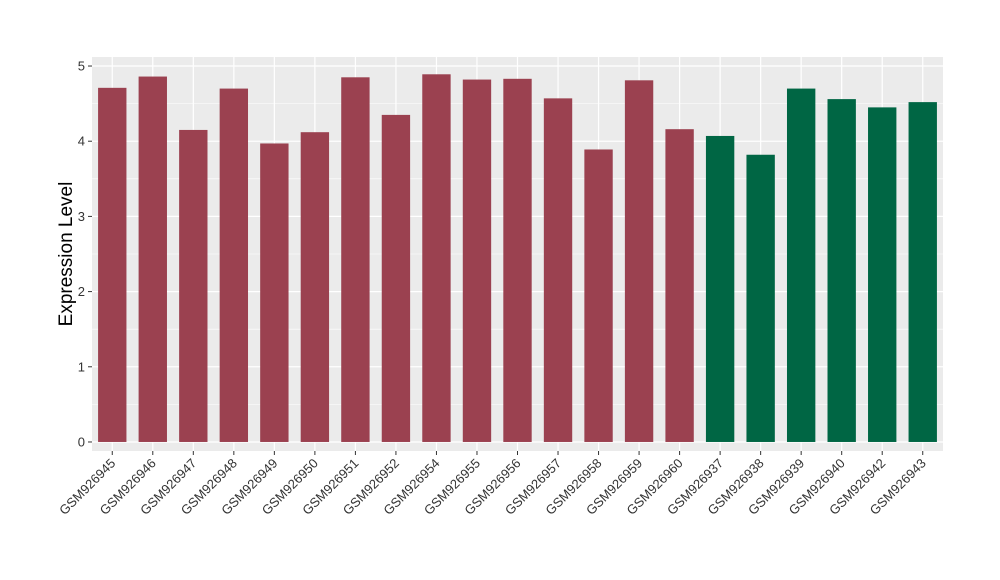  Describe the element at coordinates (81, 216) in the screenshot. I see `y-tick-label: 3` at that location.